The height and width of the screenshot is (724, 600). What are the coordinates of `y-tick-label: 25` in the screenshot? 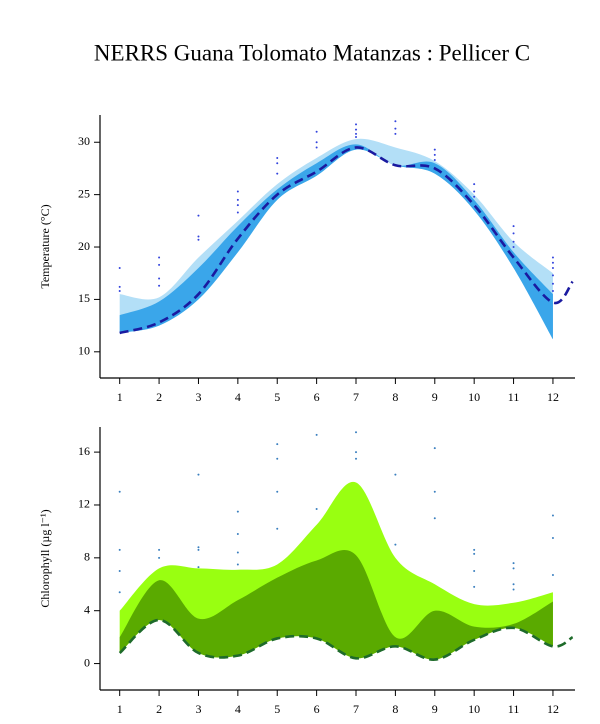 It's located at (84, 193).